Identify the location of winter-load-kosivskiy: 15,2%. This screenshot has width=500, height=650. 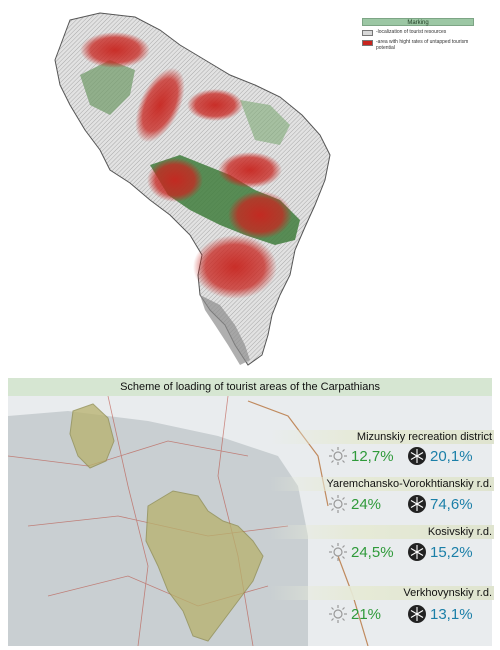
(451, 552).